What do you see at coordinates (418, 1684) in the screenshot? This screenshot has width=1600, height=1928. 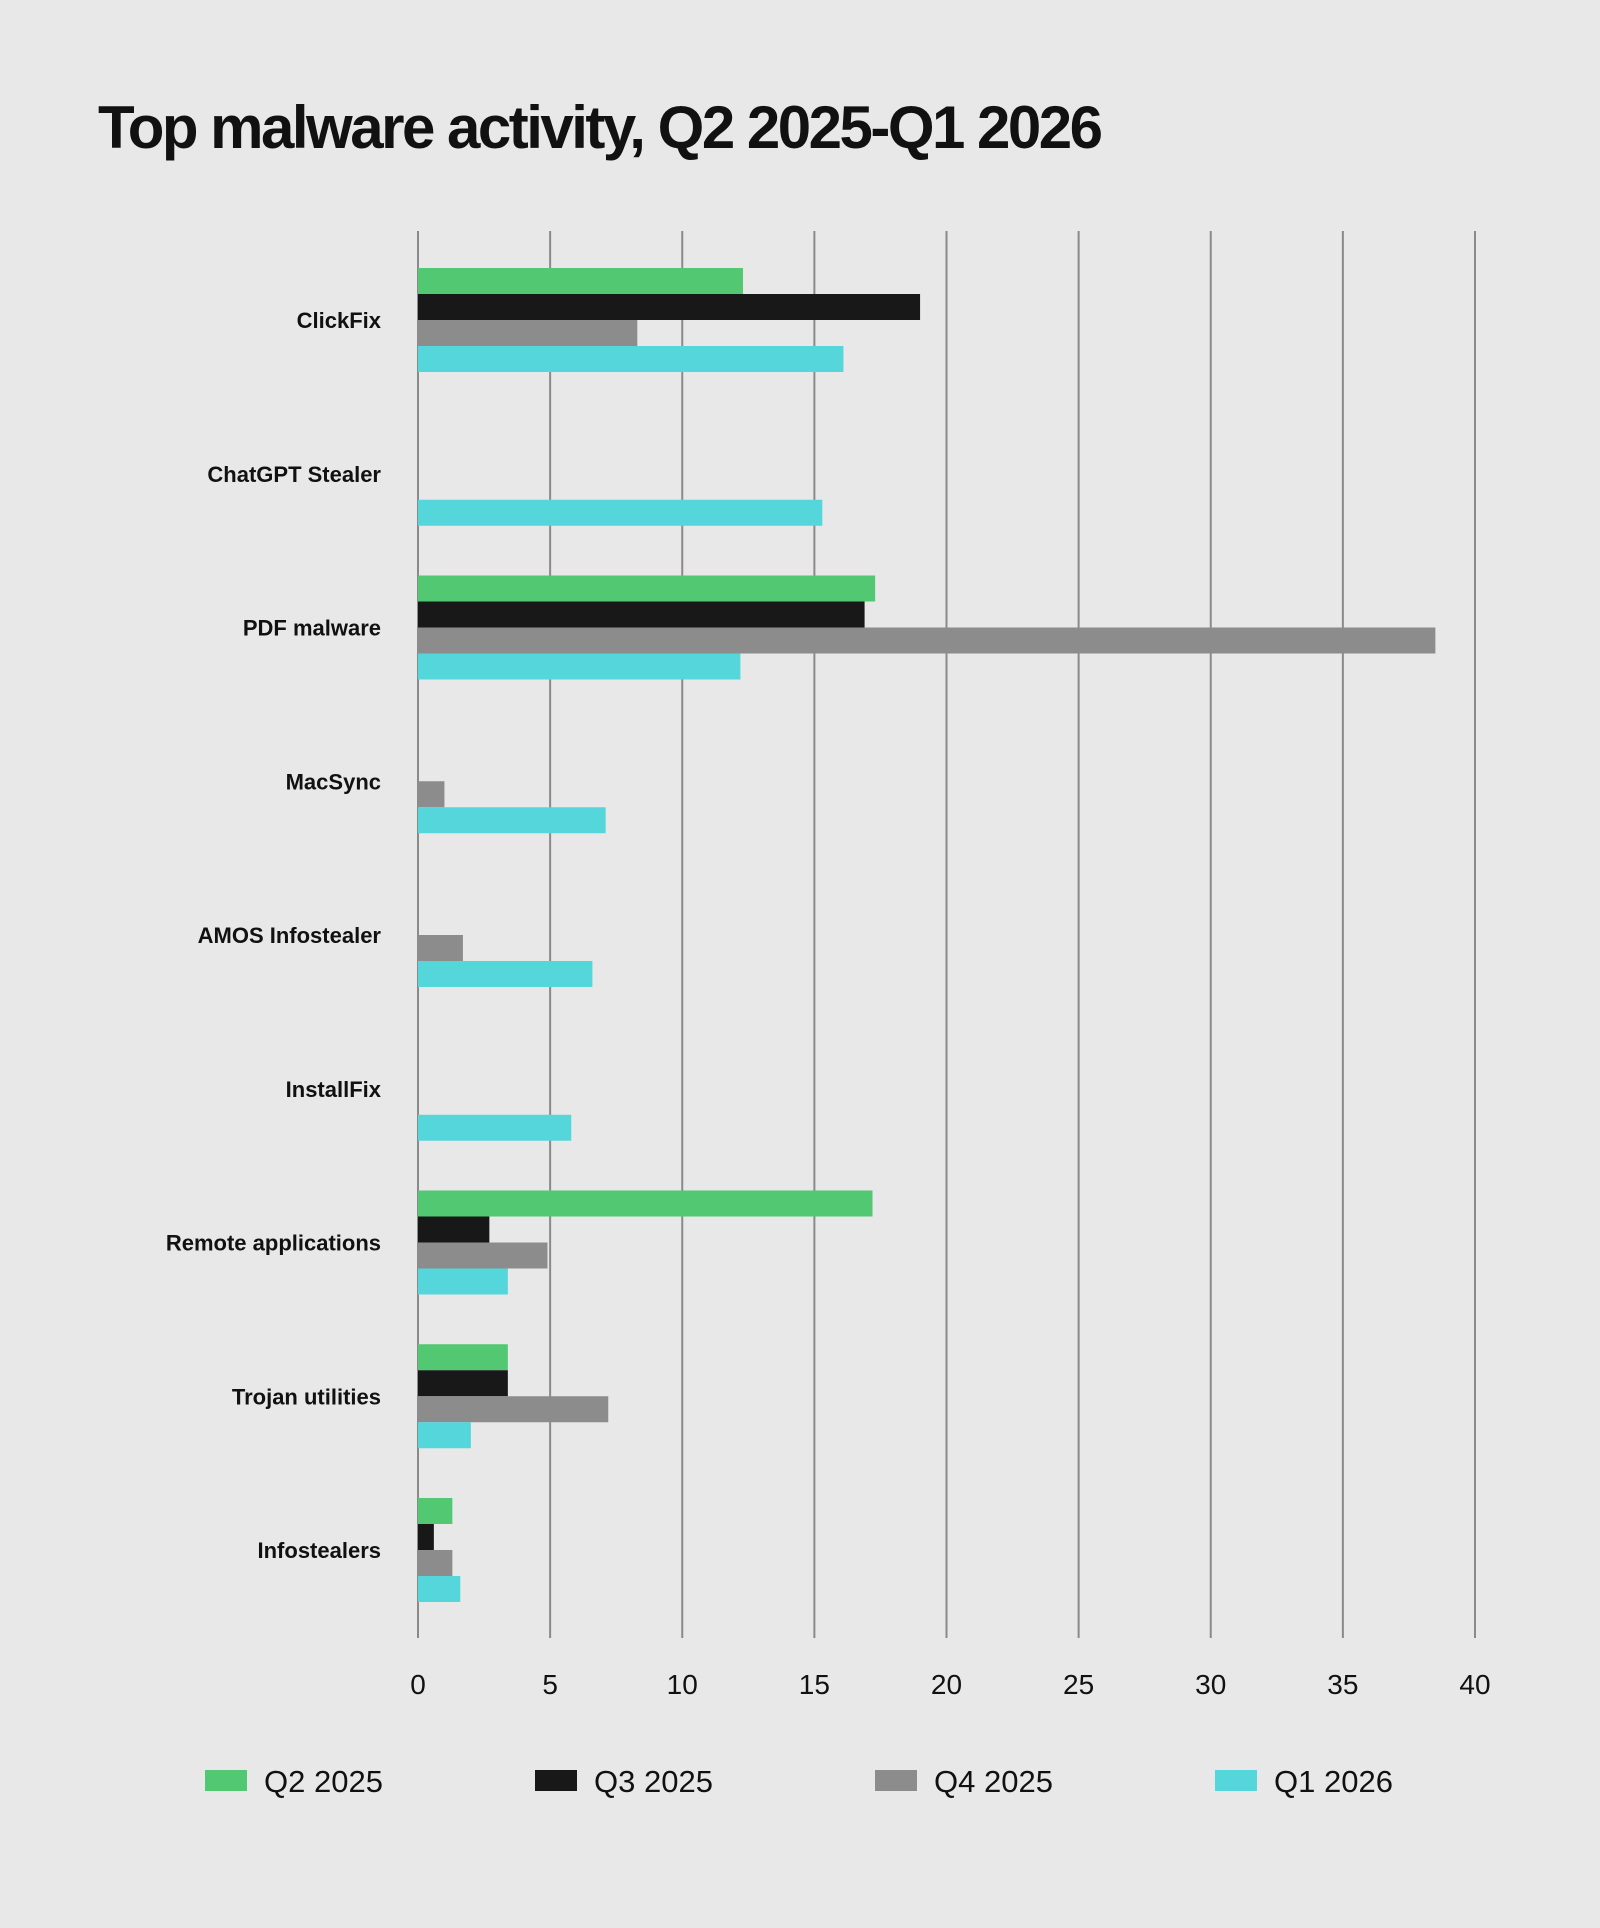 I see `x-tick-label: 0` at bounding box center [418, 1684].